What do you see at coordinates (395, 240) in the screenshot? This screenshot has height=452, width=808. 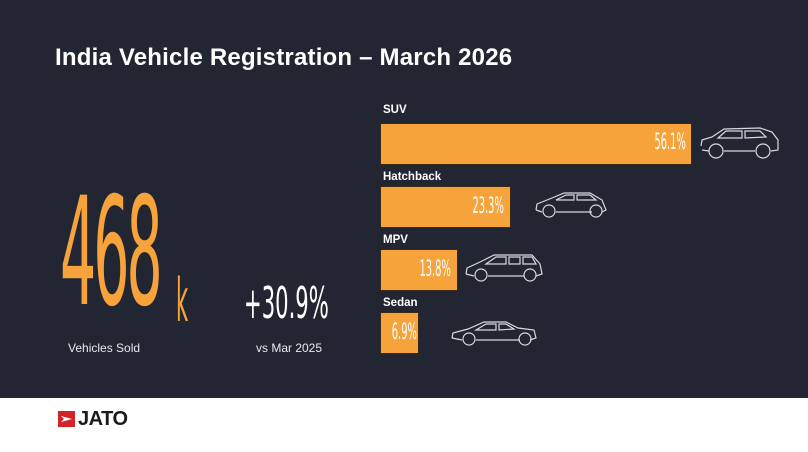 I see `segment-label-mpv: MPV` at bounding box center [395, 240].